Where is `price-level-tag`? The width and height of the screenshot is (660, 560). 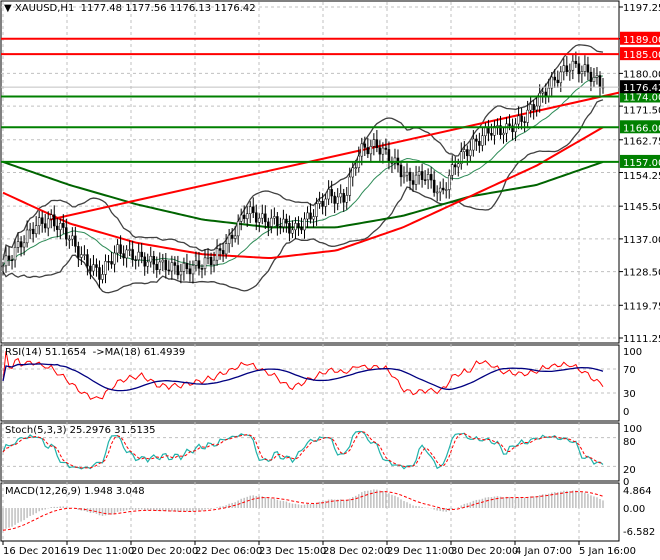
price-level-tag is located at coordinates (640, 54).